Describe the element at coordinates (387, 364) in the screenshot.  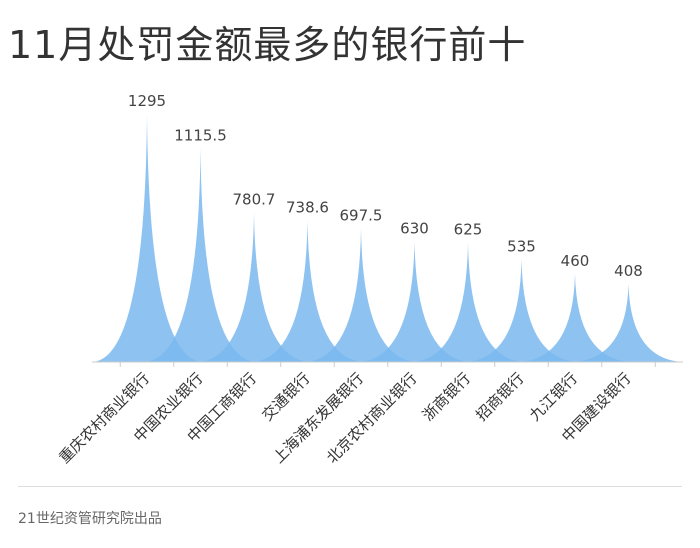
I see `x-axis-ticks` at that location.